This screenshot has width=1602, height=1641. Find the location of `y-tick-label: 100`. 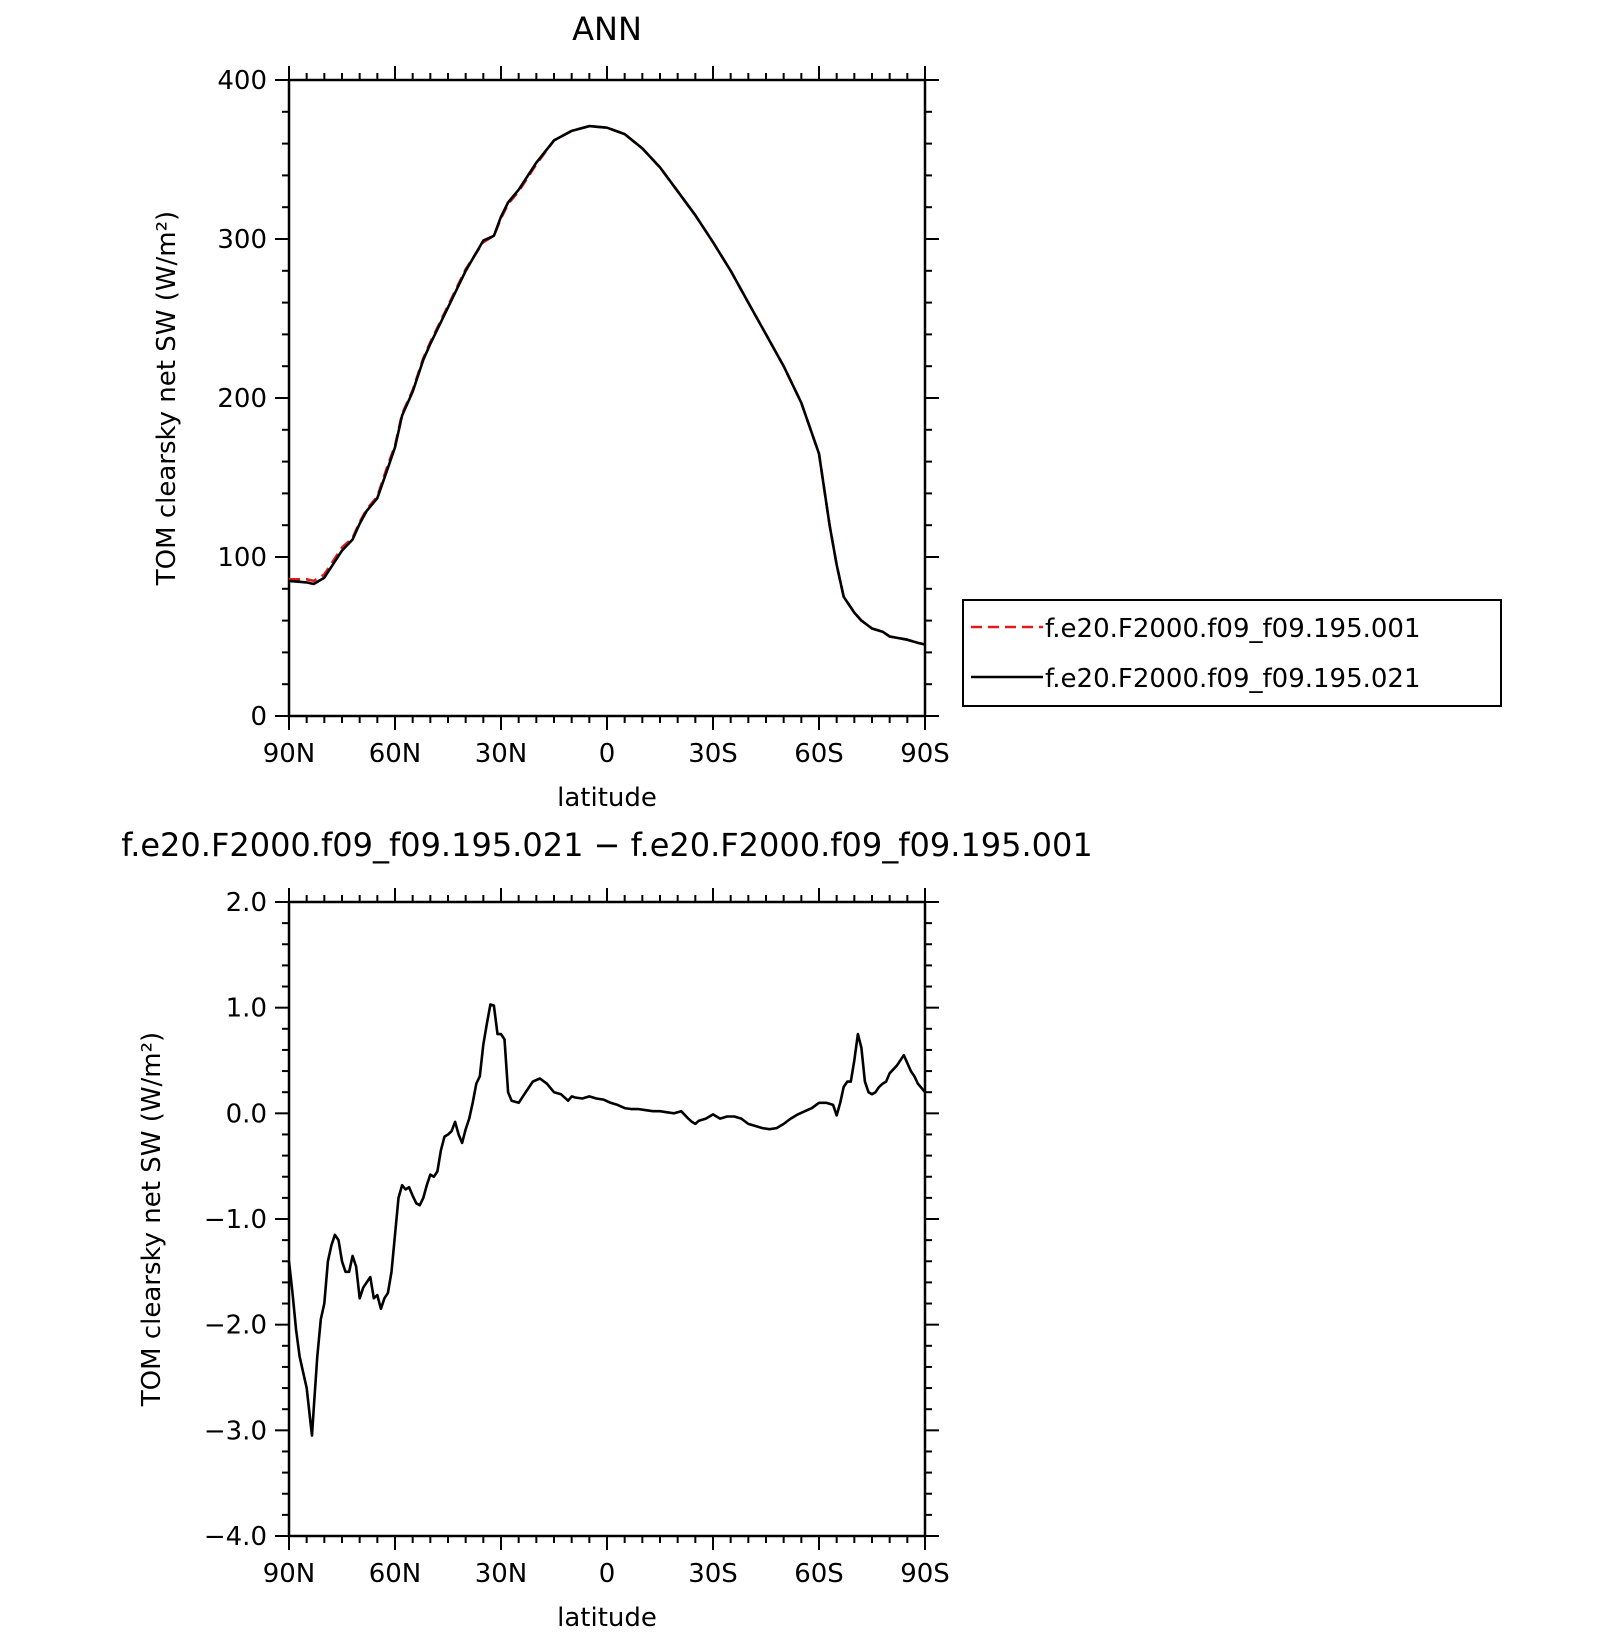

y-tick-label: 100 is located at coordinates (242, 558).